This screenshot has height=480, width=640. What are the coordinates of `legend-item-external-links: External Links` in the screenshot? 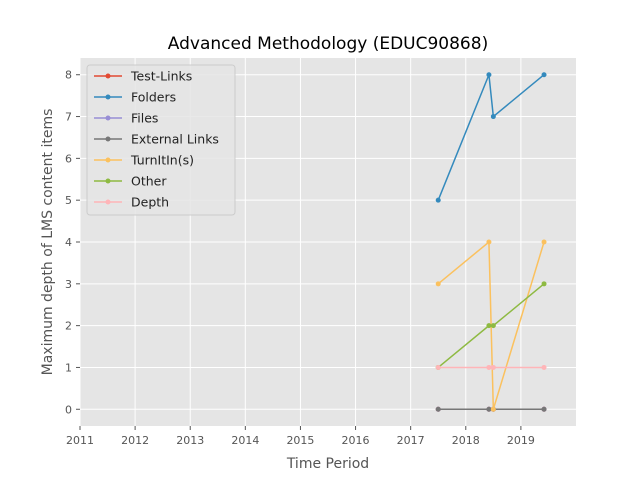 It's located at (156, 139).